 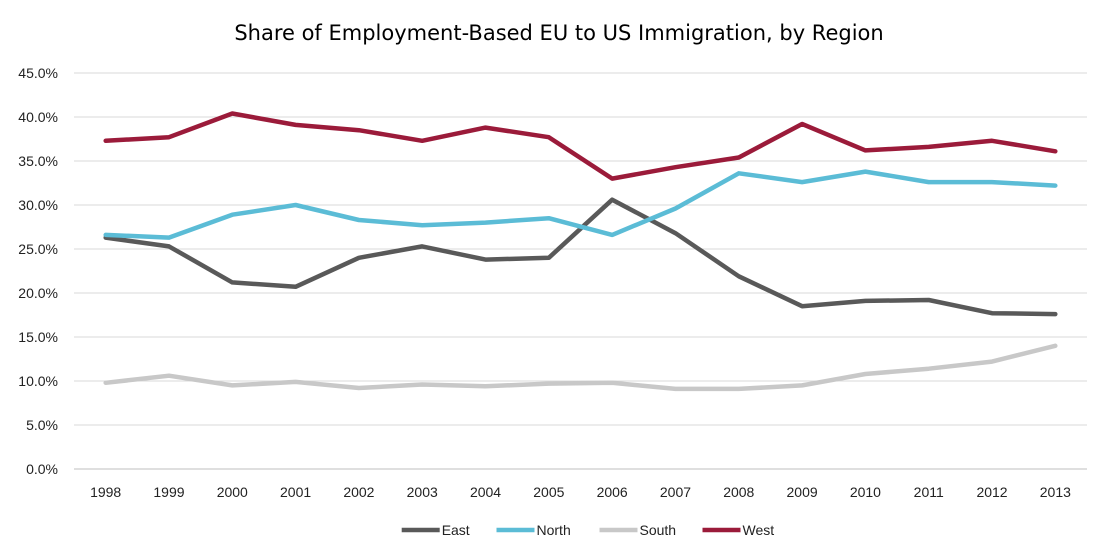 What do you see at coordinates (865, 492) in the screenshot?
I see `x-tick-label: 2010` at bounding box center [865, 492].